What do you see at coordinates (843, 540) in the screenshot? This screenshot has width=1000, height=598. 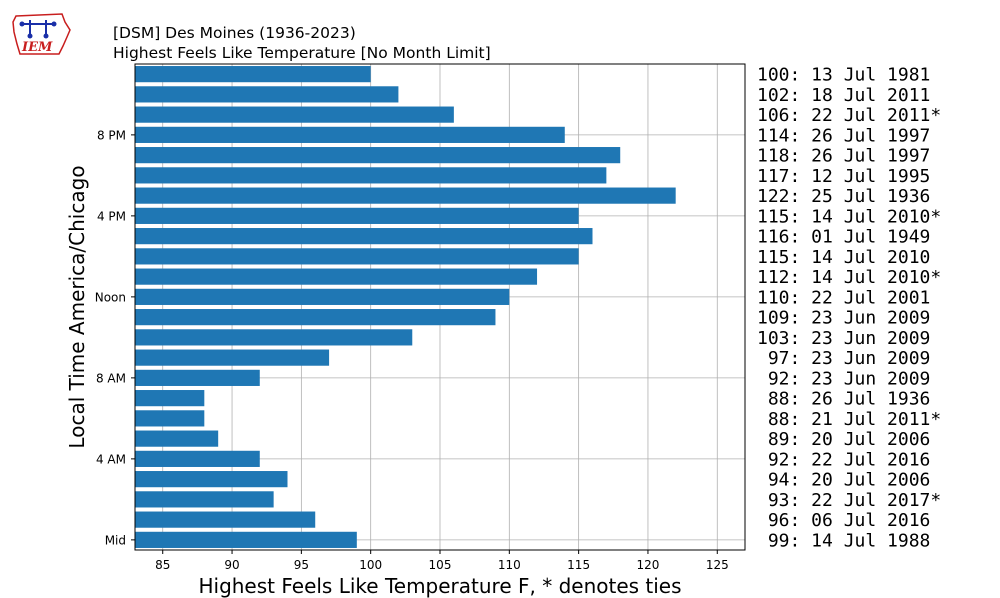 I see `bar-label: 99: 14 Jul 1988` at bounding box center [843, 540].